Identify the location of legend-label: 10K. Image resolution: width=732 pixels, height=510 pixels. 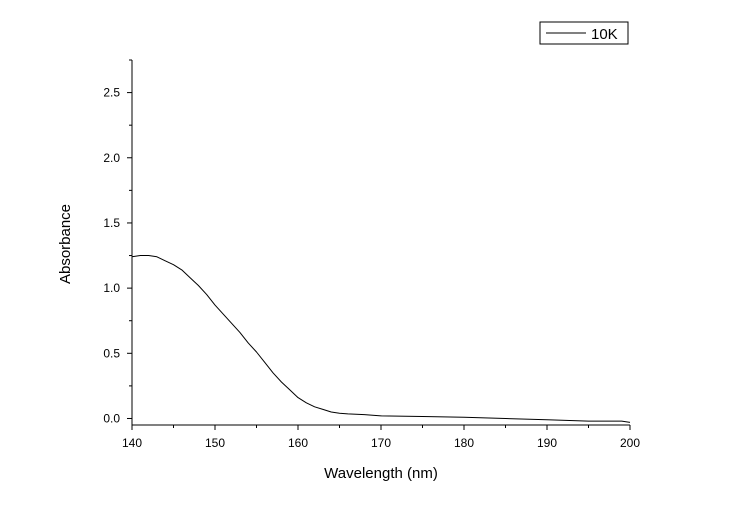
(604, 34).